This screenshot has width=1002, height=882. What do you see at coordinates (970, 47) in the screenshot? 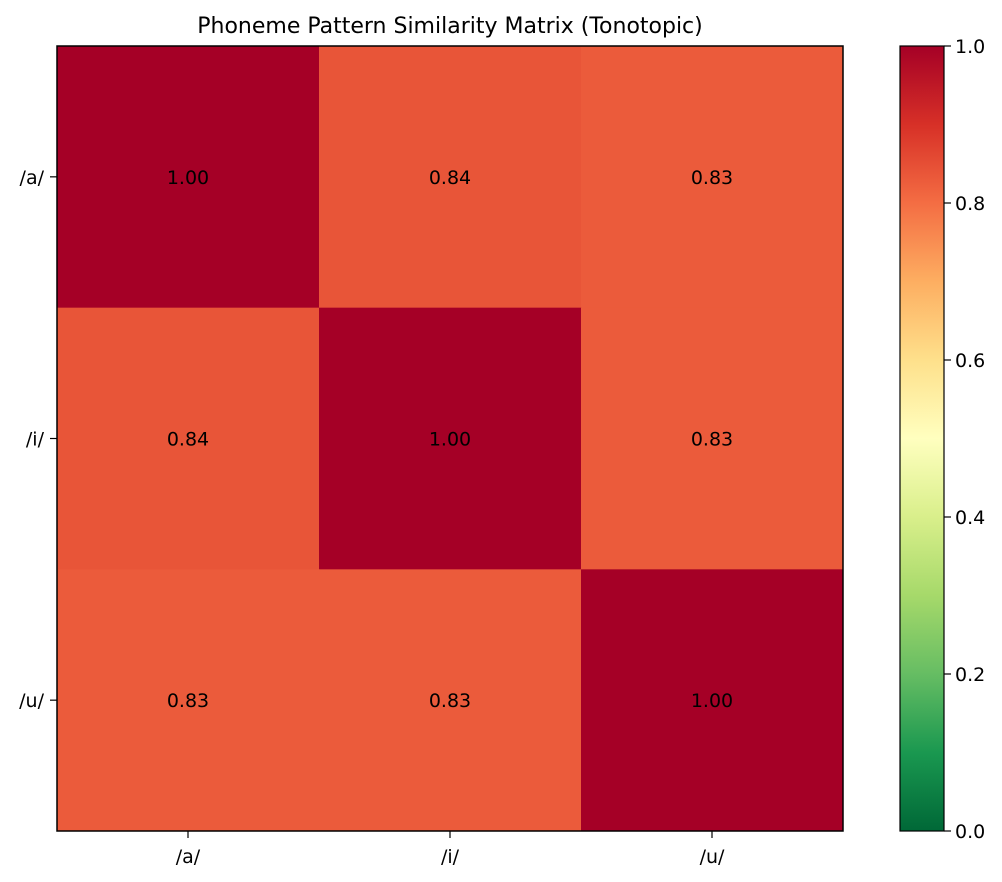
I see `colorbar-tick-label: 1.0` at bounding box center [970, 47].